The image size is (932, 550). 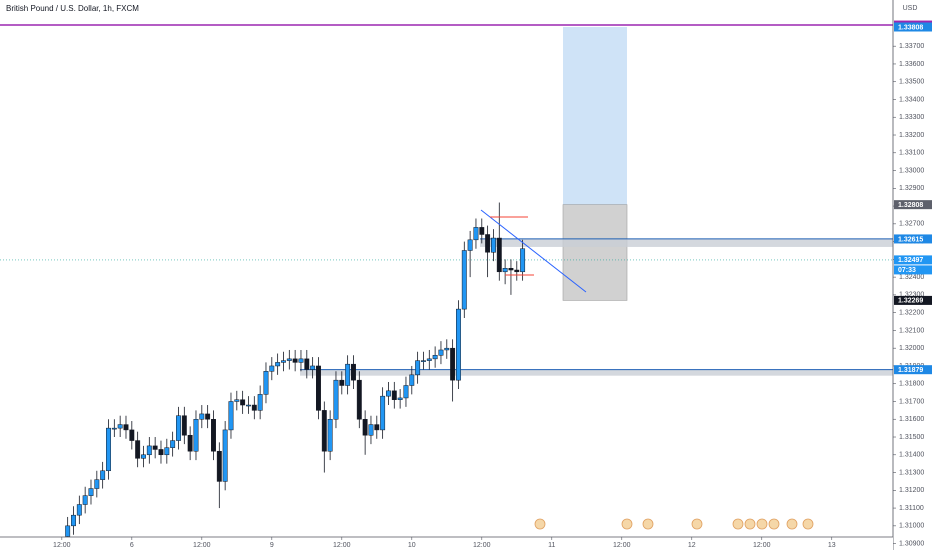 I want to click on chart-title: British Pound / U.S. Dollar, 1h, FXCM, so click(x=72, y=8).